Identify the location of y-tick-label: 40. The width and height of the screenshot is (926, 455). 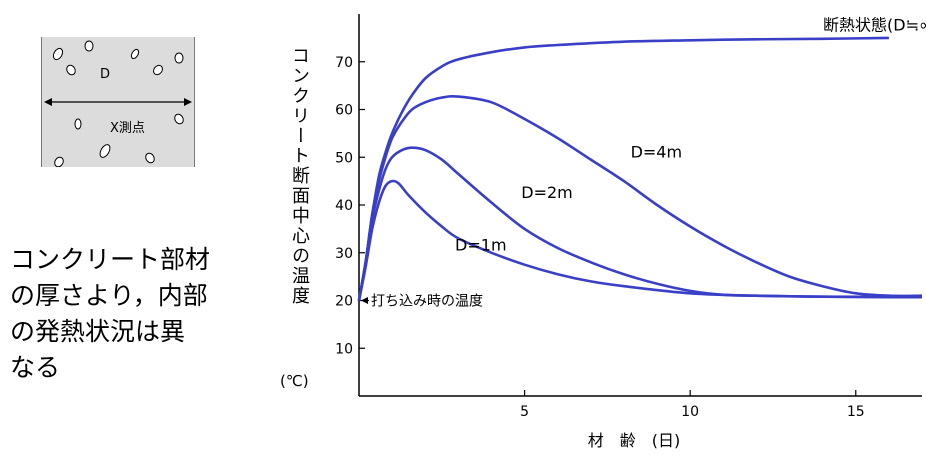
(344, 206).